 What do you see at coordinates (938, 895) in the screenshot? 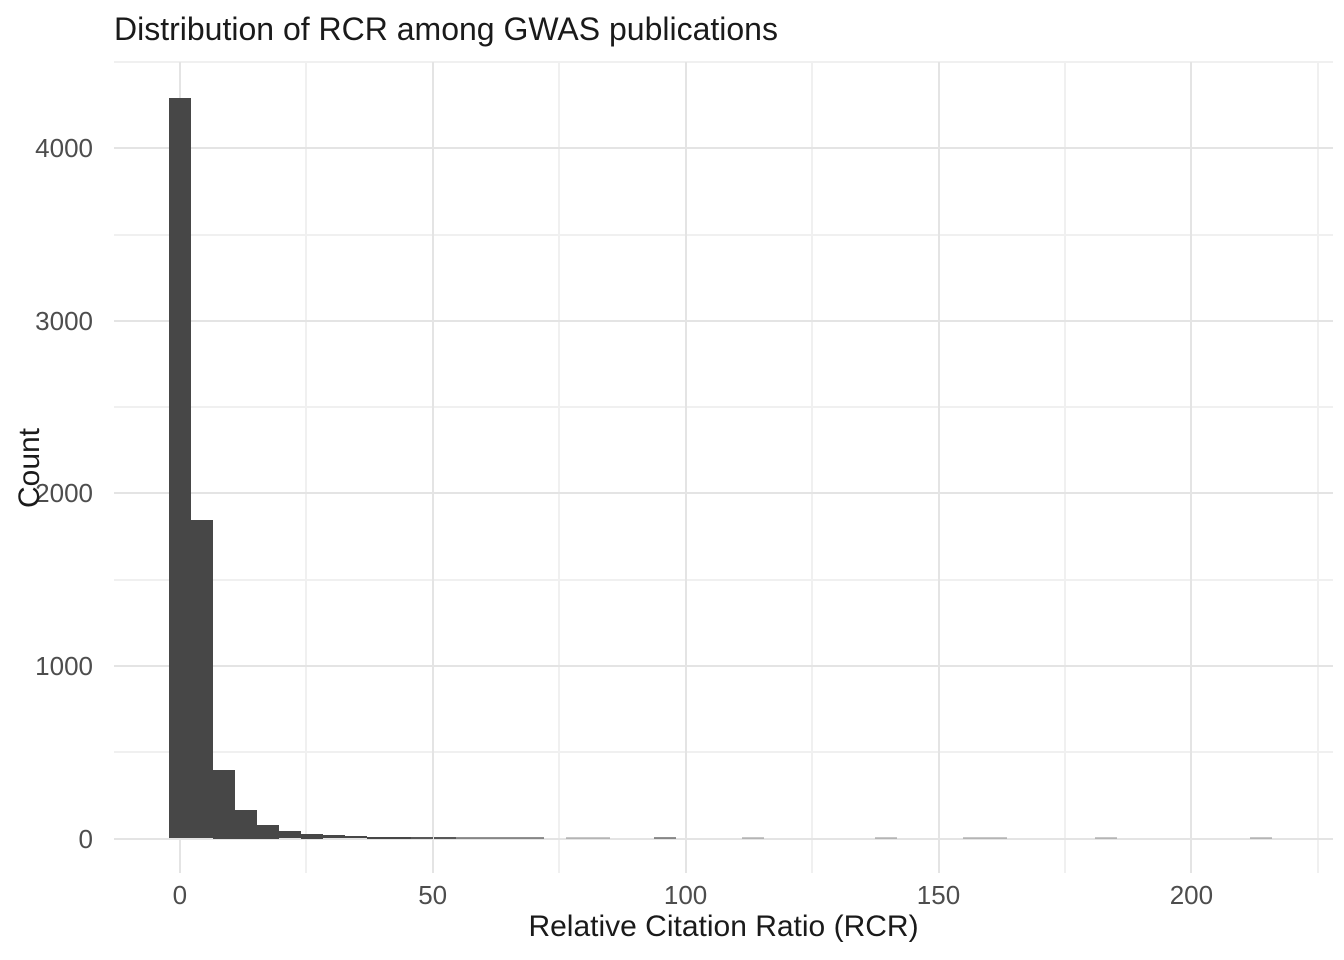
I see `x-tick-label: 150` at bounding box center [938, 895].